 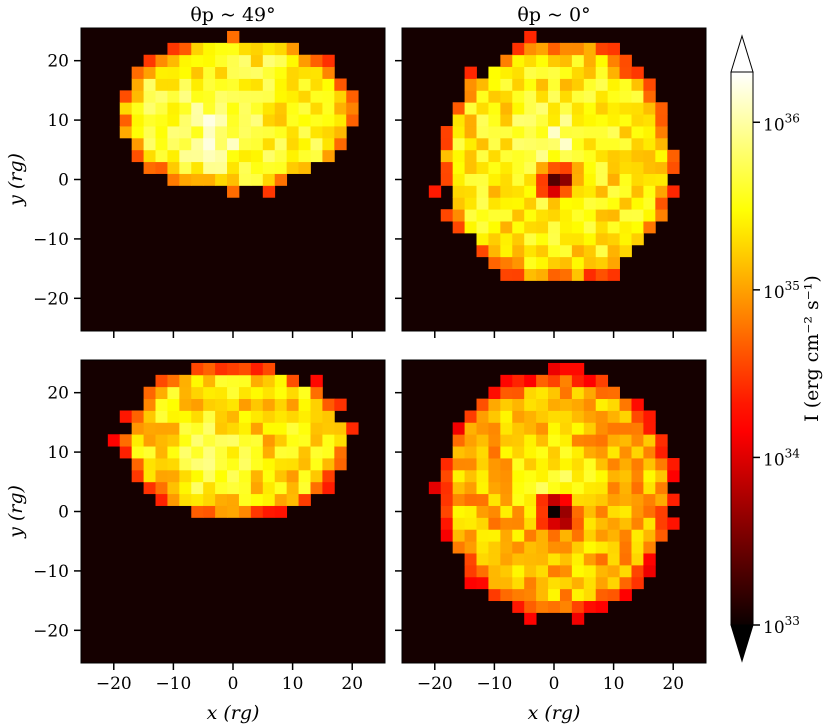 What do you see at coordinates (63, 181) in the screenshot?
I see `y-tick-label: 0` at bounding box center [63, 181].